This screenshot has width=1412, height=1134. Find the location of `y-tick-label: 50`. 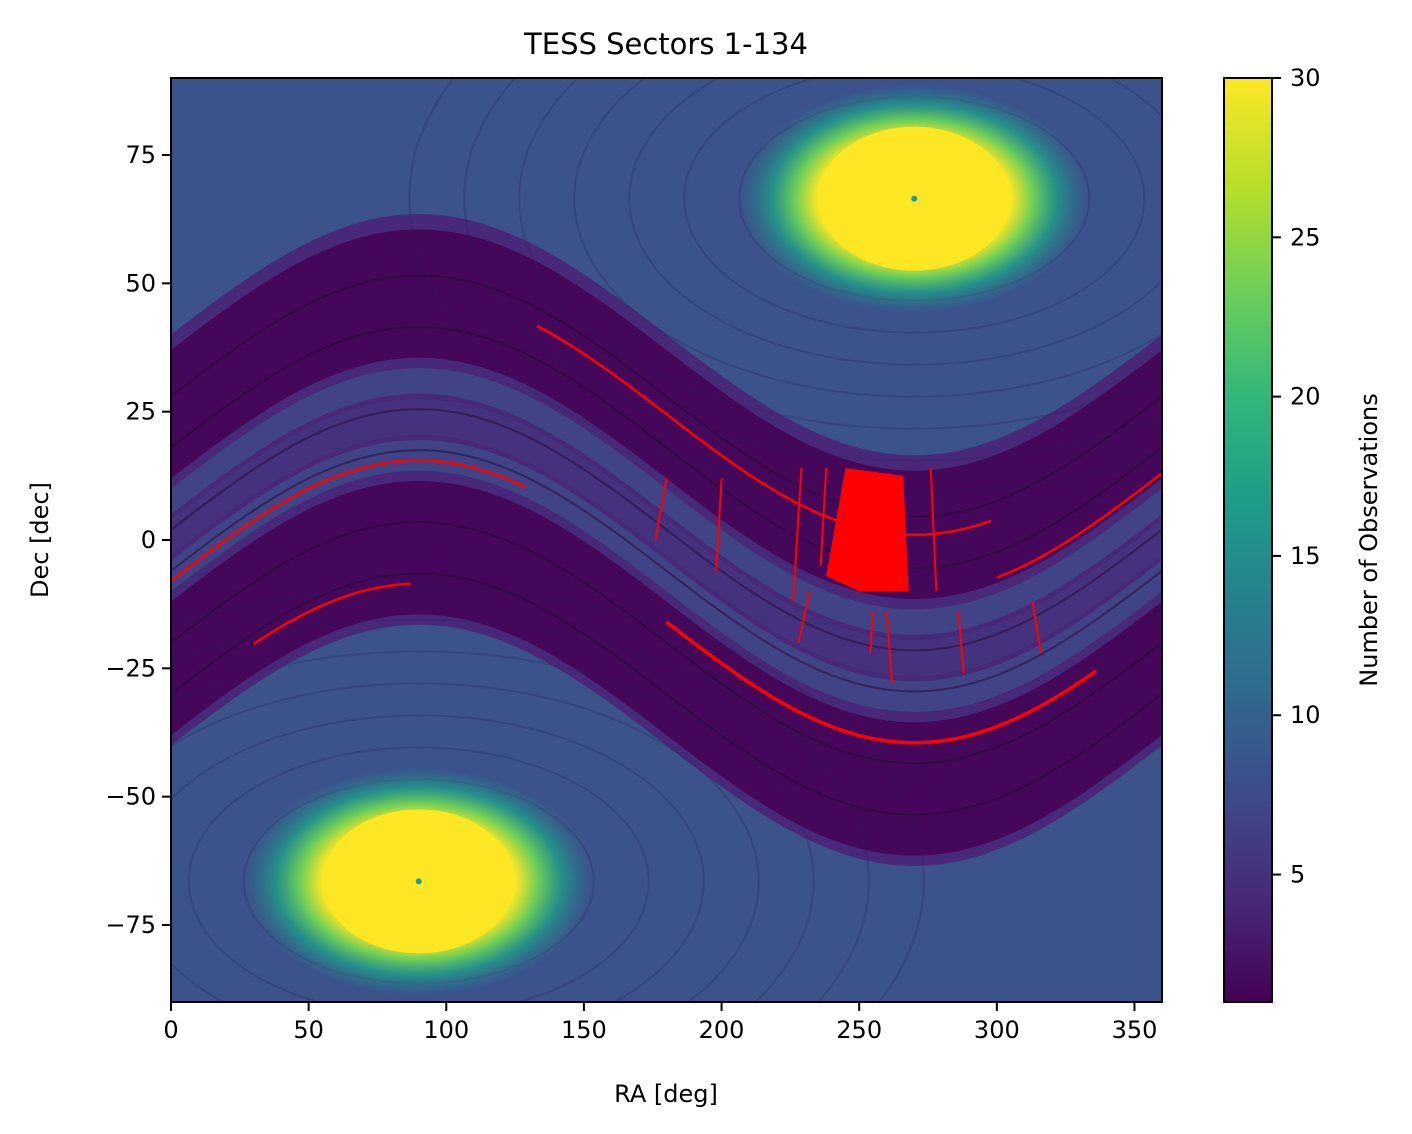

y-tick-label: 50 is located at coordinates (140, 283).